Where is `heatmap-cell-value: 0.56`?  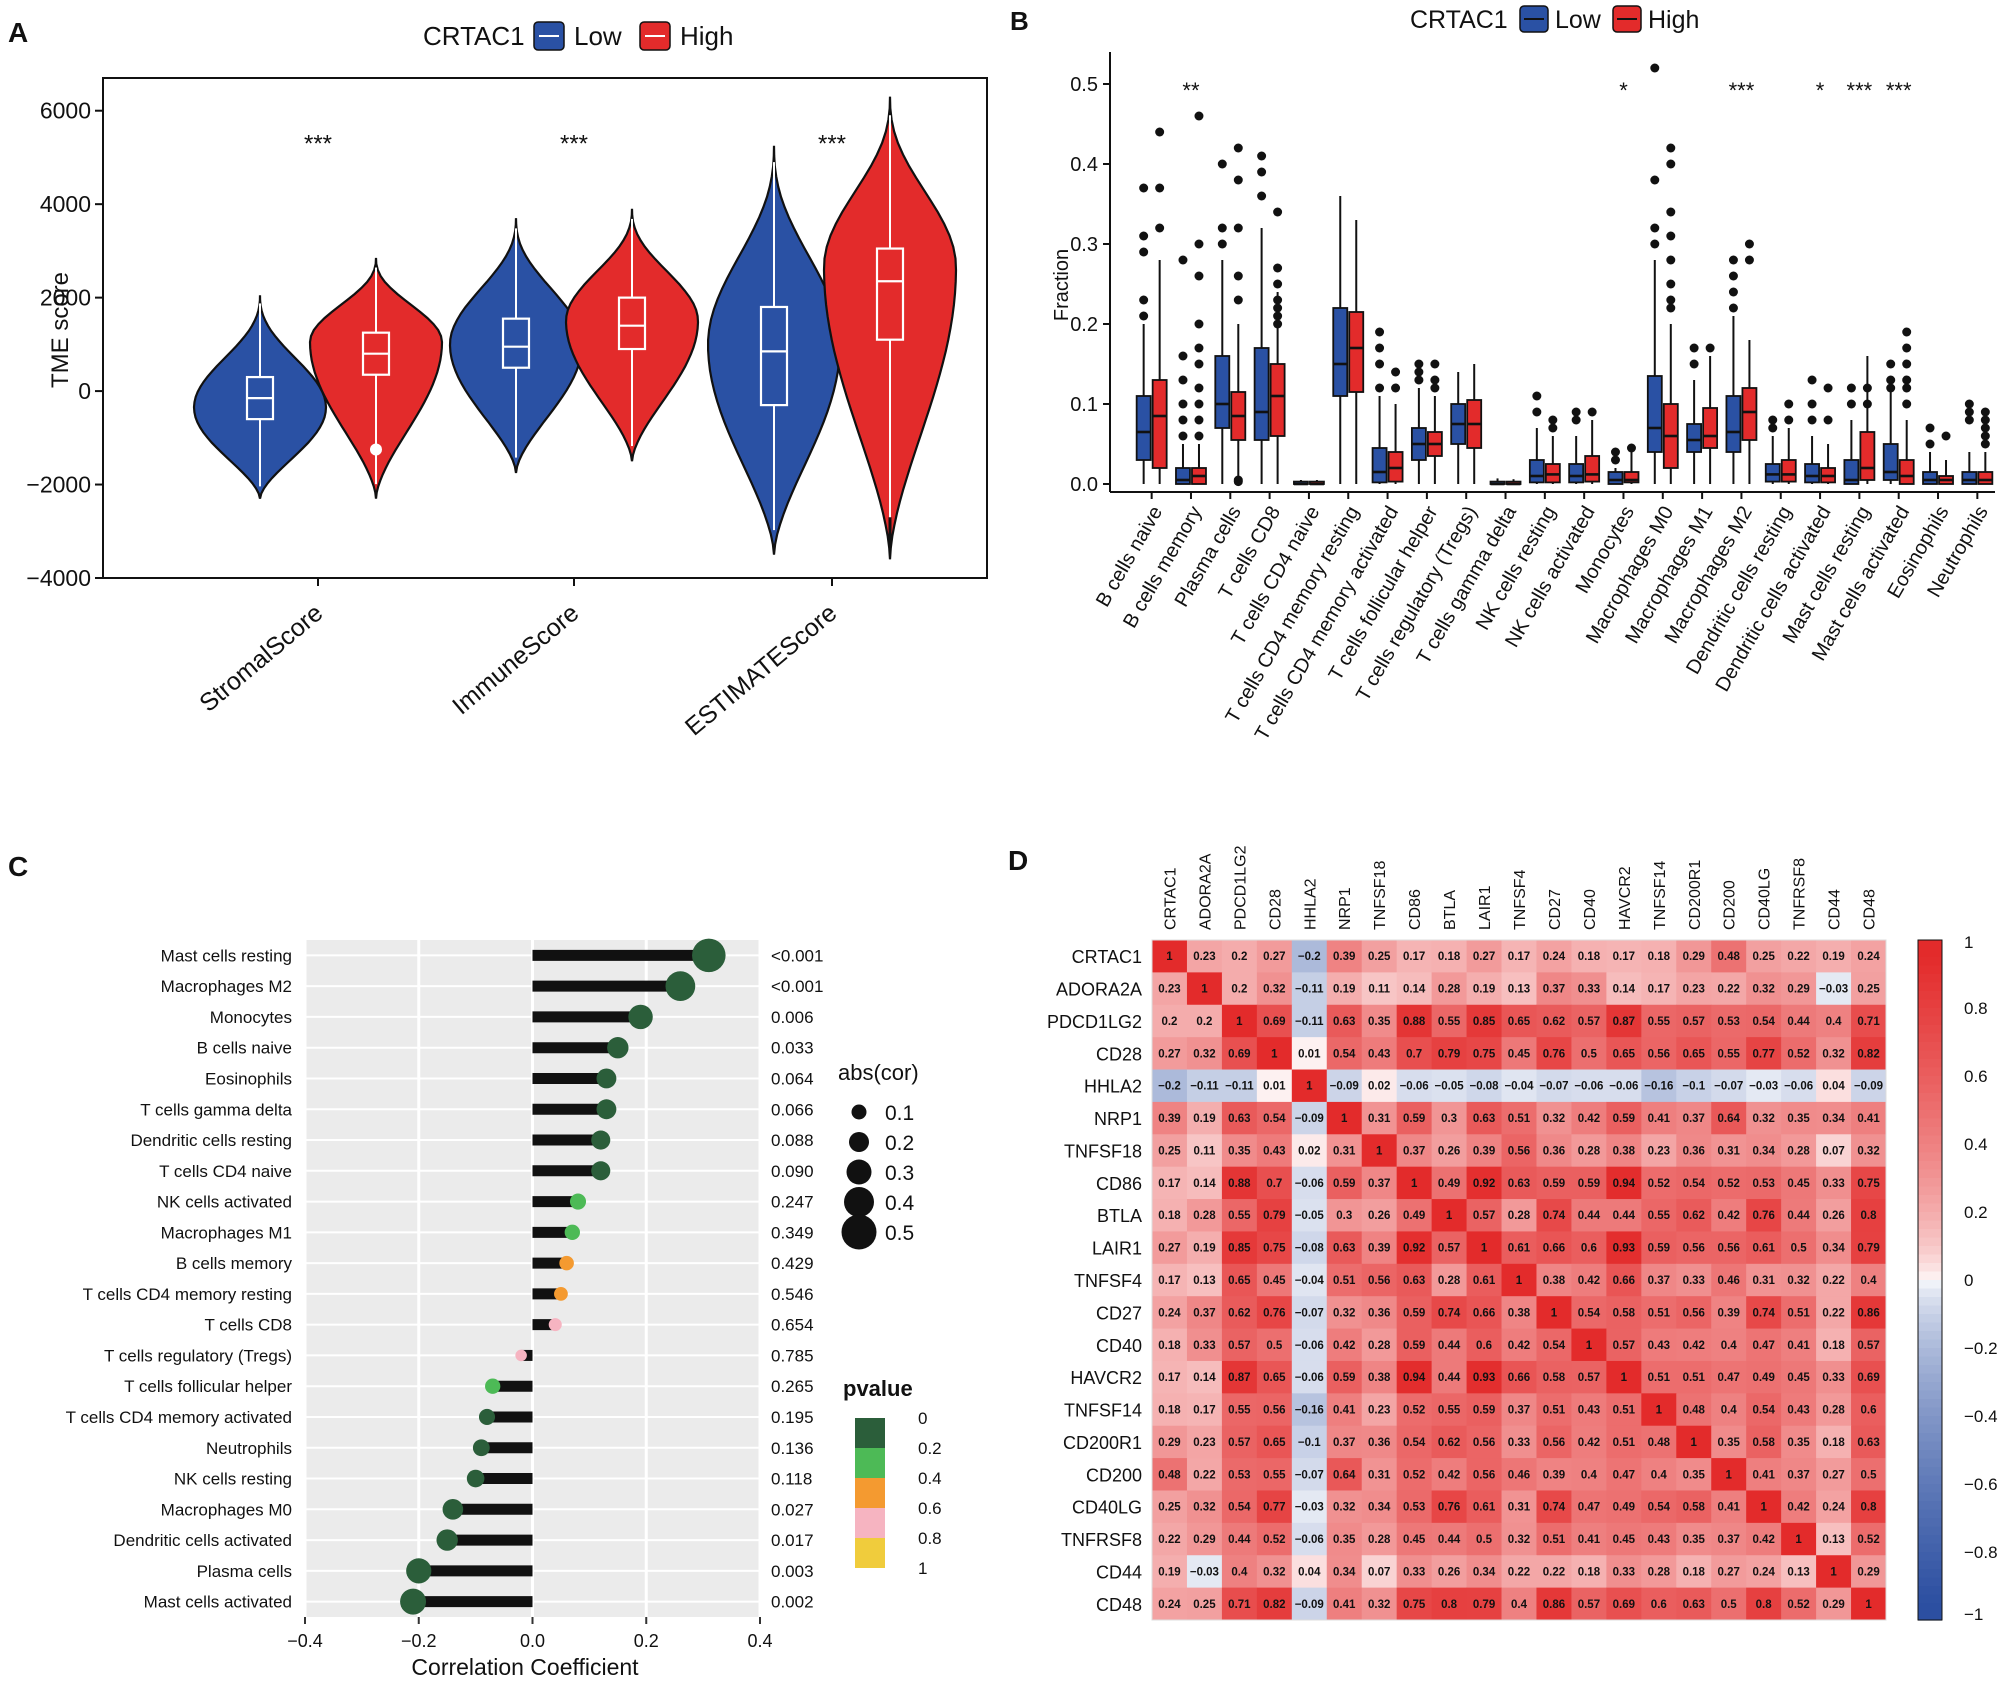 heatmap-cell-value: 0.56 is located at coordinates (1729, 1249).